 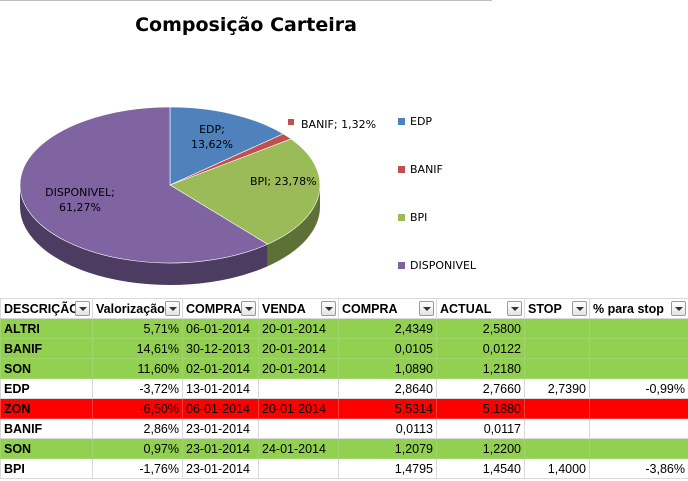 What do you see at coordinates (557, 468) in the screenshot?
I see `table-cell: 1,4000` at bounding box center [557, 468].